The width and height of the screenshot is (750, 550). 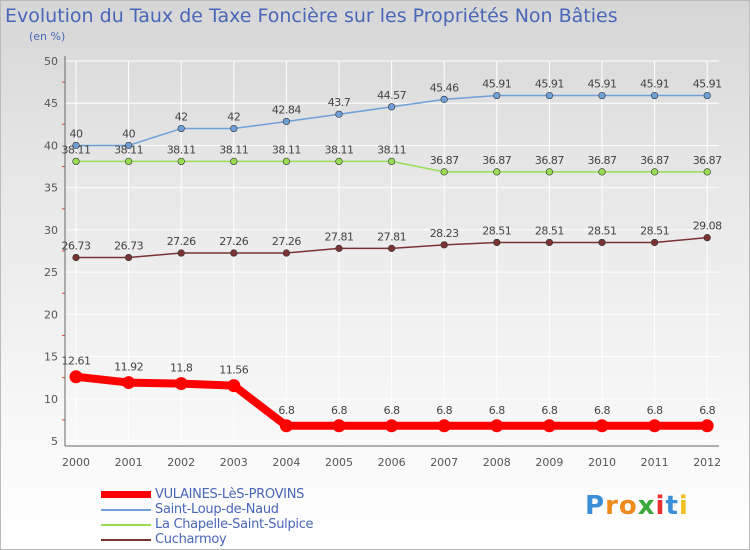 What do you see at coordinates (129, 462) in the screenshot?
I see `x-tick-label: 2001` at bounding box center [129, 462].